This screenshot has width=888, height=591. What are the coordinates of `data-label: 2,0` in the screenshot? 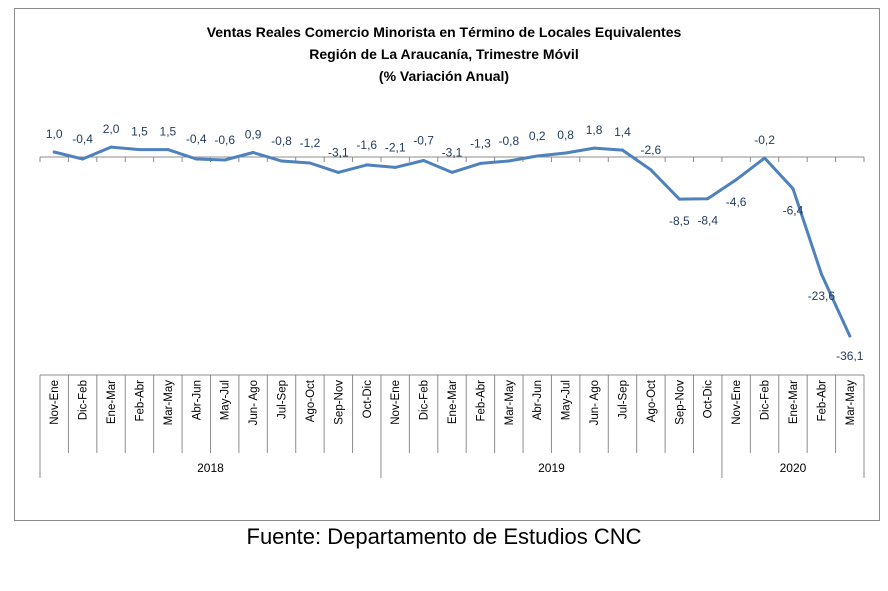 It's located at (111, 129).